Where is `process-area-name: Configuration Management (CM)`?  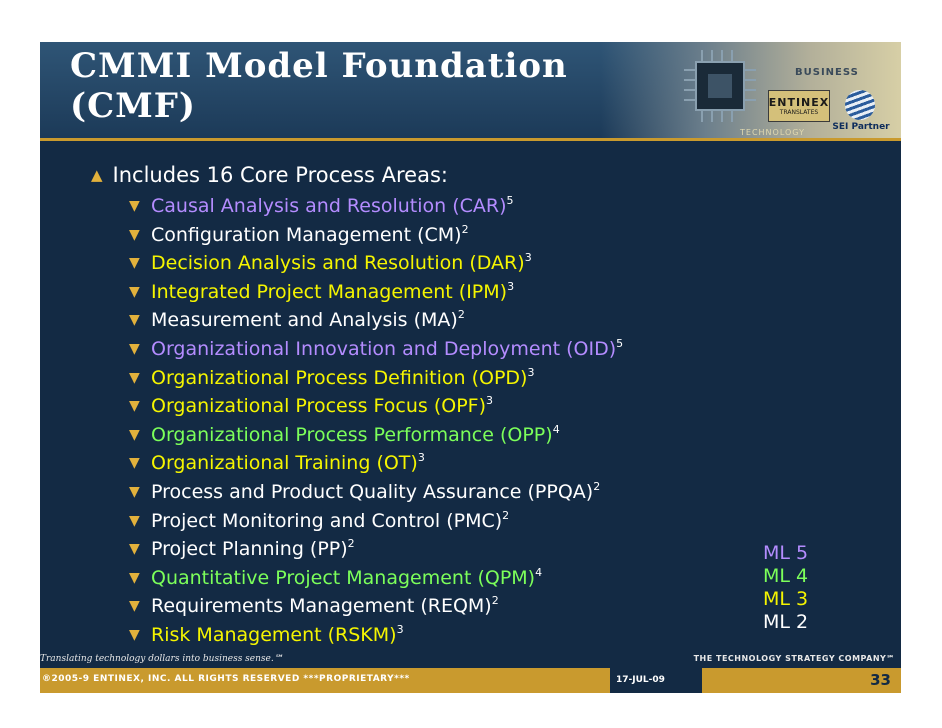
process-area-name: Configuration Management (CM) is located at coordinates (306, 234).